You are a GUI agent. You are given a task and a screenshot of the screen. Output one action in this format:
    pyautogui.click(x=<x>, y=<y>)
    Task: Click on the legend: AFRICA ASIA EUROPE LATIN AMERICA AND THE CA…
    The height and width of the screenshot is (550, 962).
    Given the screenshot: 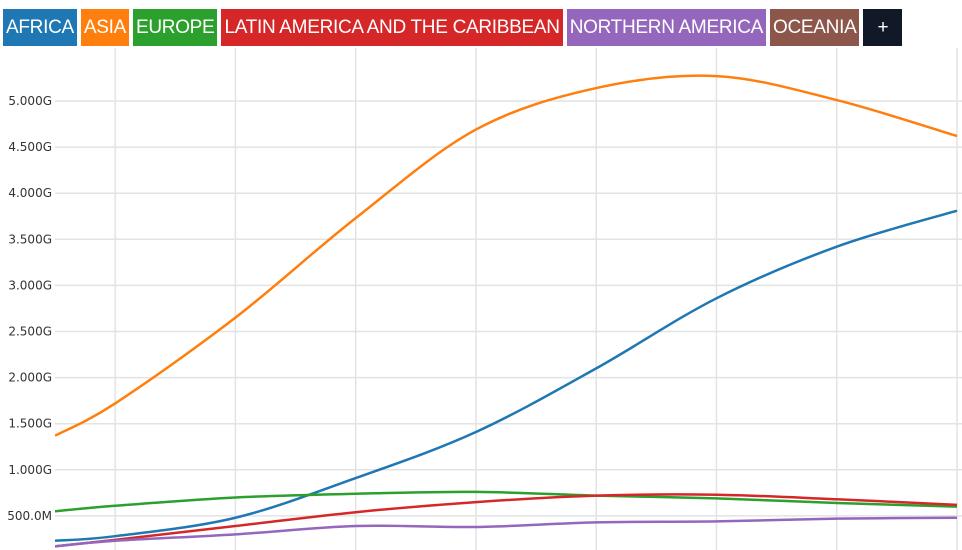 What is the action you would take?
    pyautogui.click(x=453, y=27)
    